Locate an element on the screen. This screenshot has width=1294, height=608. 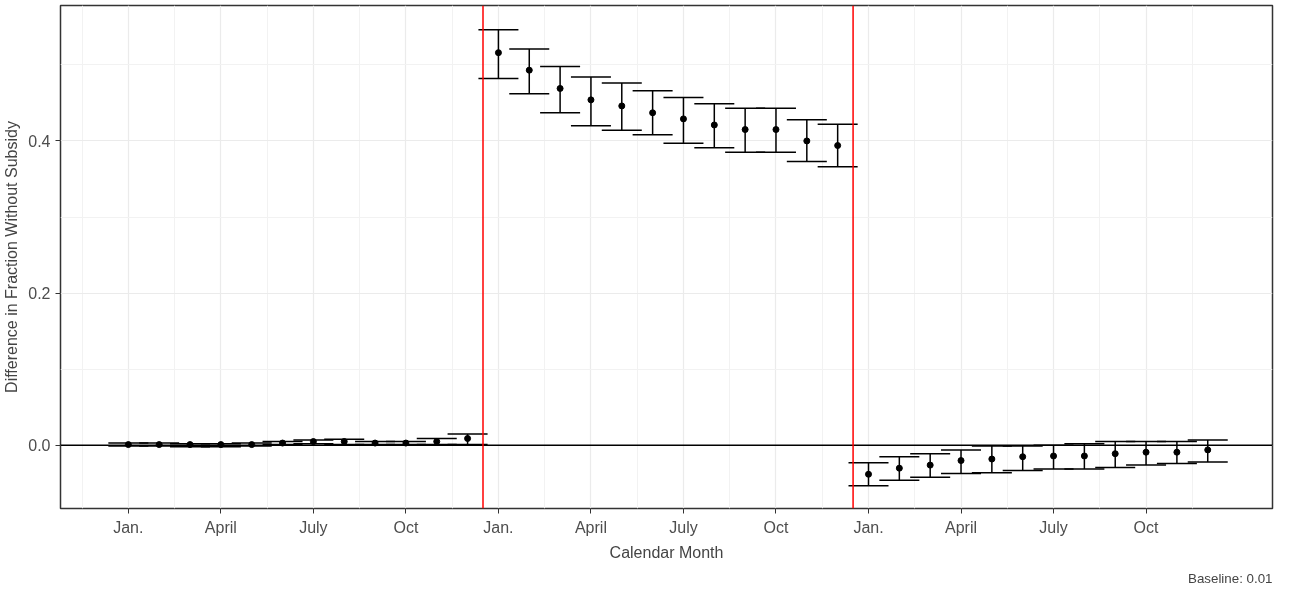
x-axis-title: Calendar Month is located at coordinates (666, 552).